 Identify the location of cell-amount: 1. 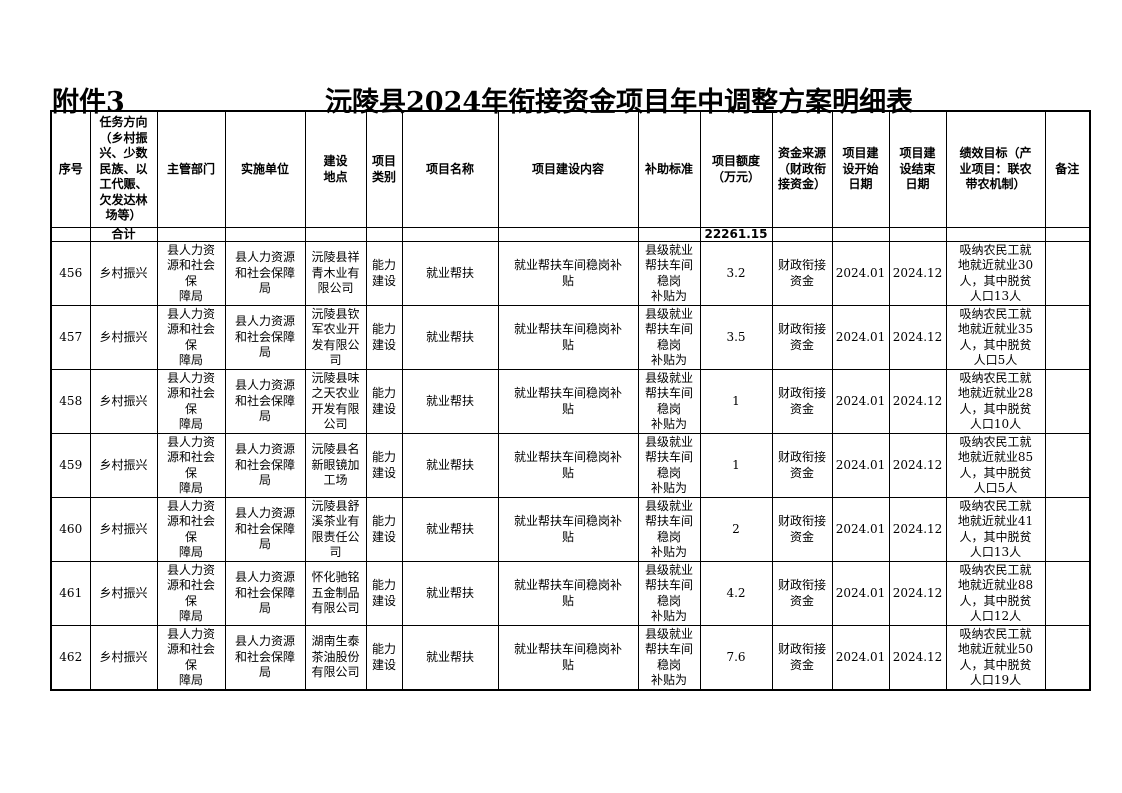
(736, 465).